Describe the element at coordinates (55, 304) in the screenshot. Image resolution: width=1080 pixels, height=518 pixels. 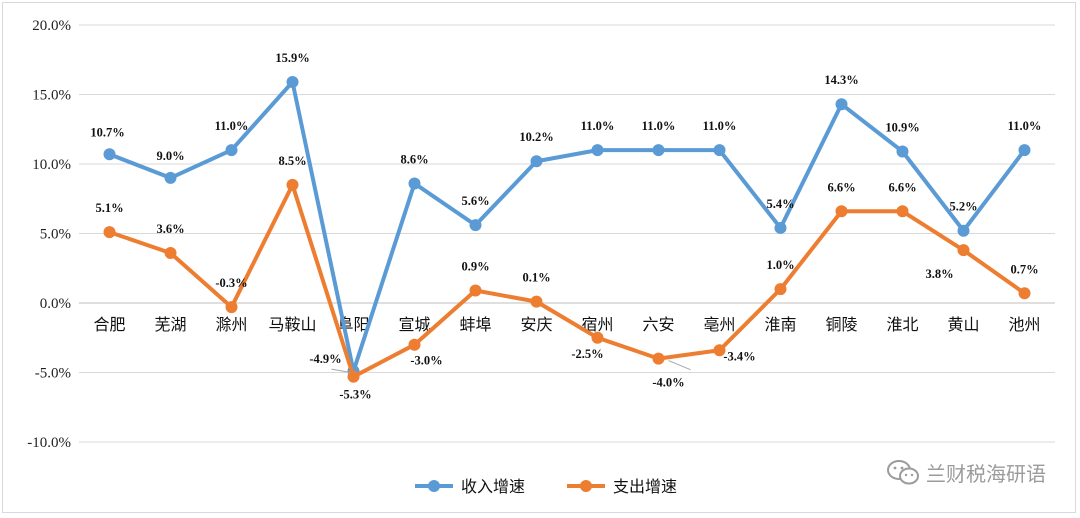
I see `y-tick-label: 0.0%` at that location.